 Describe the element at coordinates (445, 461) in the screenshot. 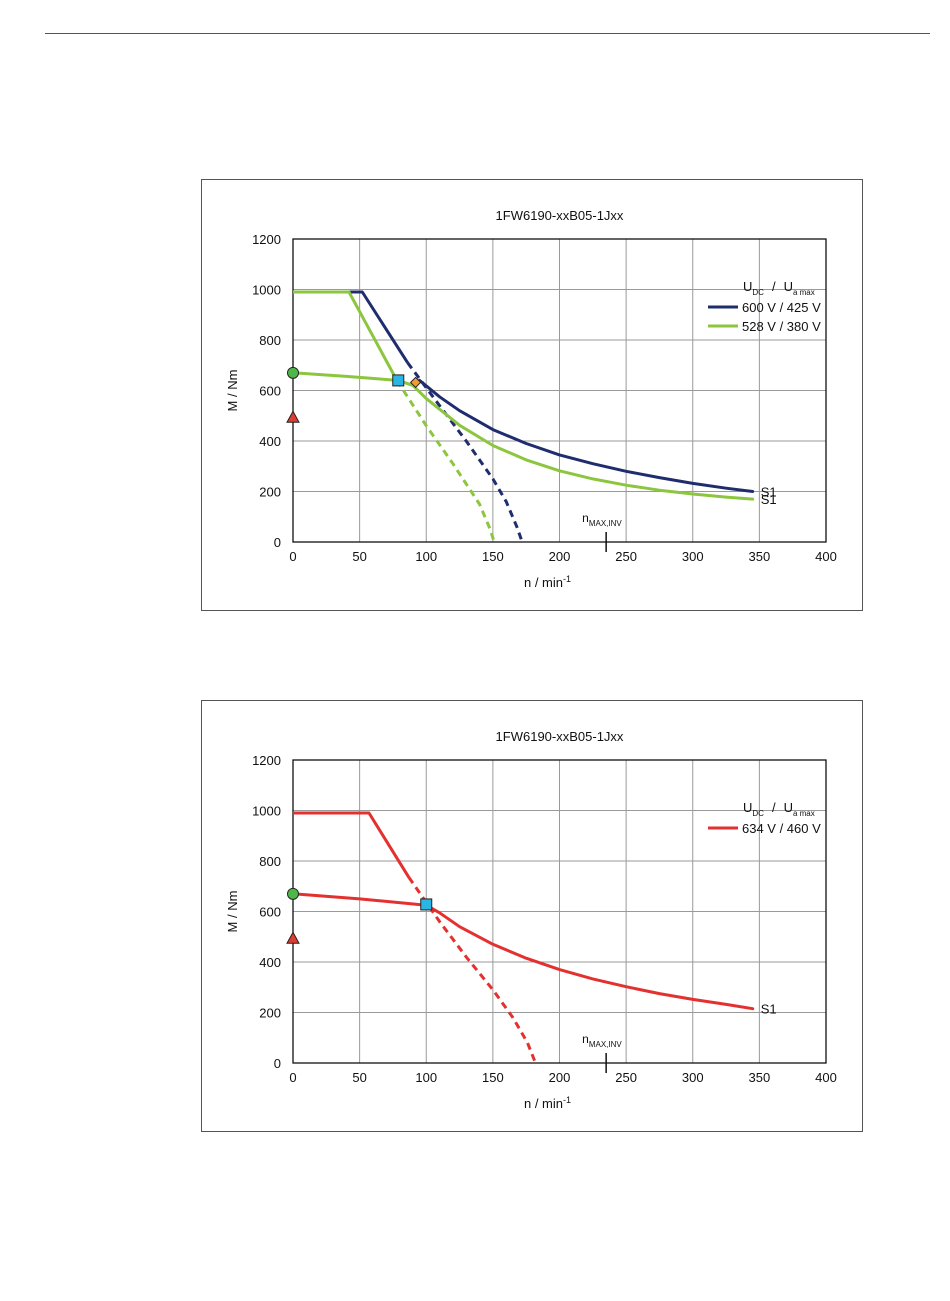

I see `series-green-peak-dashed-line` at that location.